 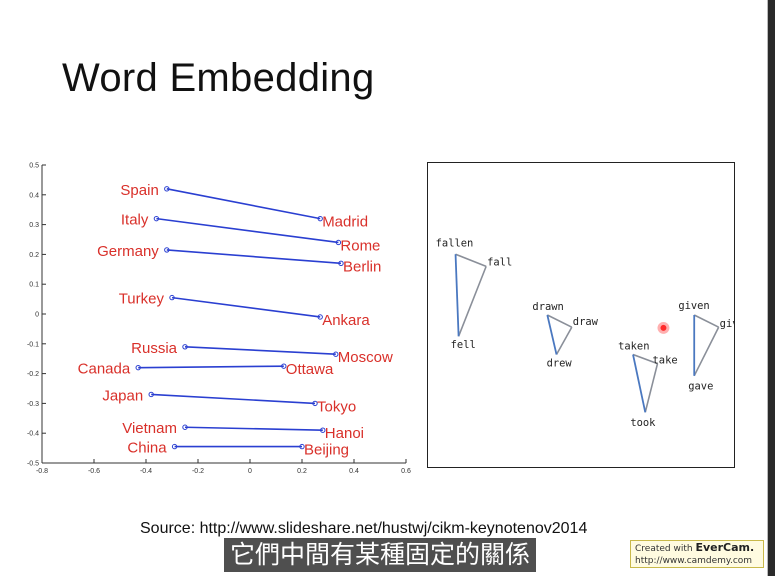 What do you see at coordinates (771, 288) in the screenshot?
I see `window-frame` at bounding box center [771, 288].